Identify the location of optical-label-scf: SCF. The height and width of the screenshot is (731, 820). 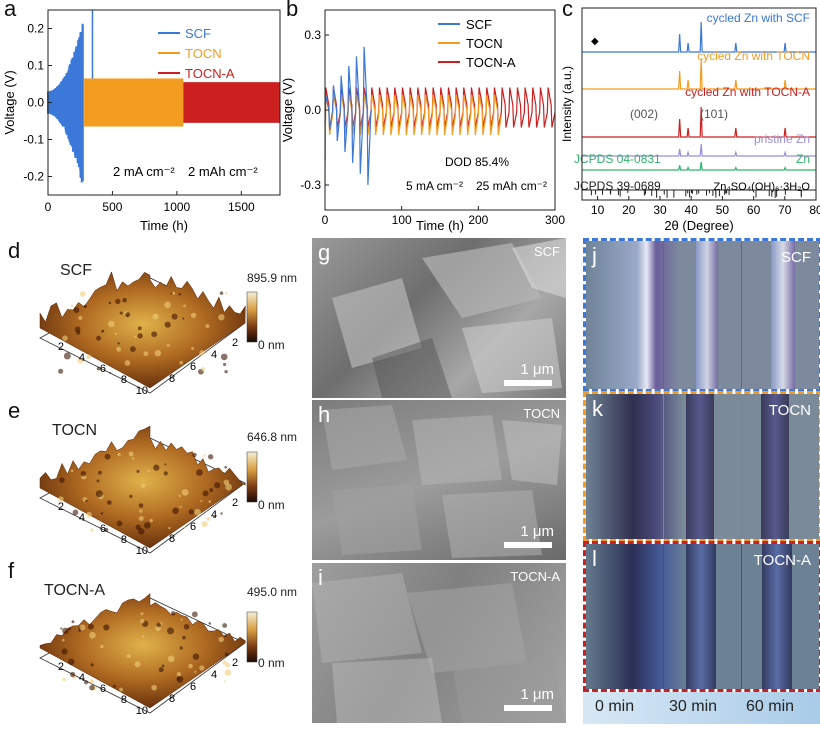
(796, 257).